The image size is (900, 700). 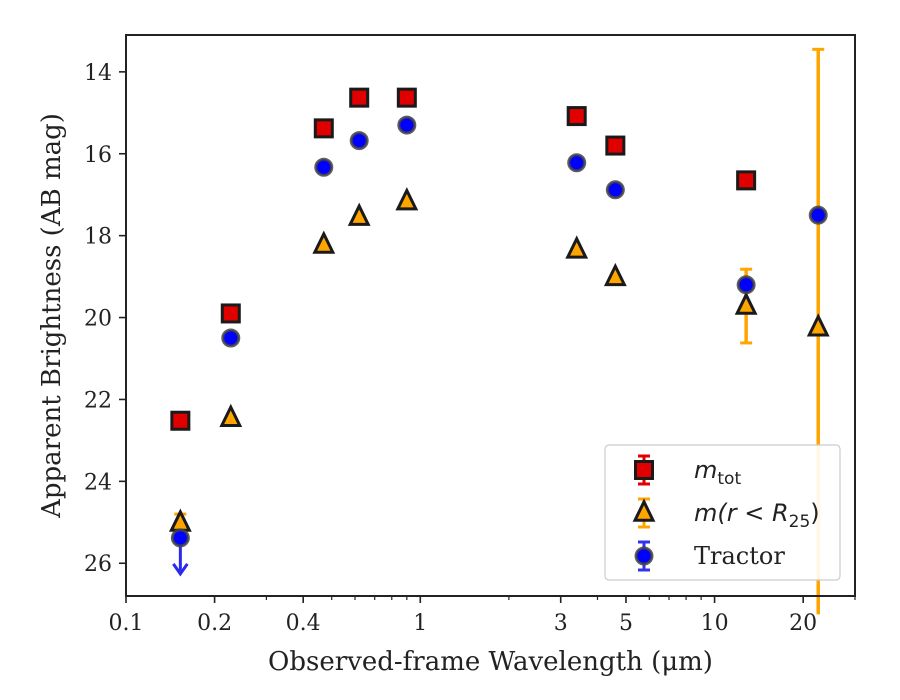 I want to click on legend-label-main: m(r < R, so click(x=741, y=513).